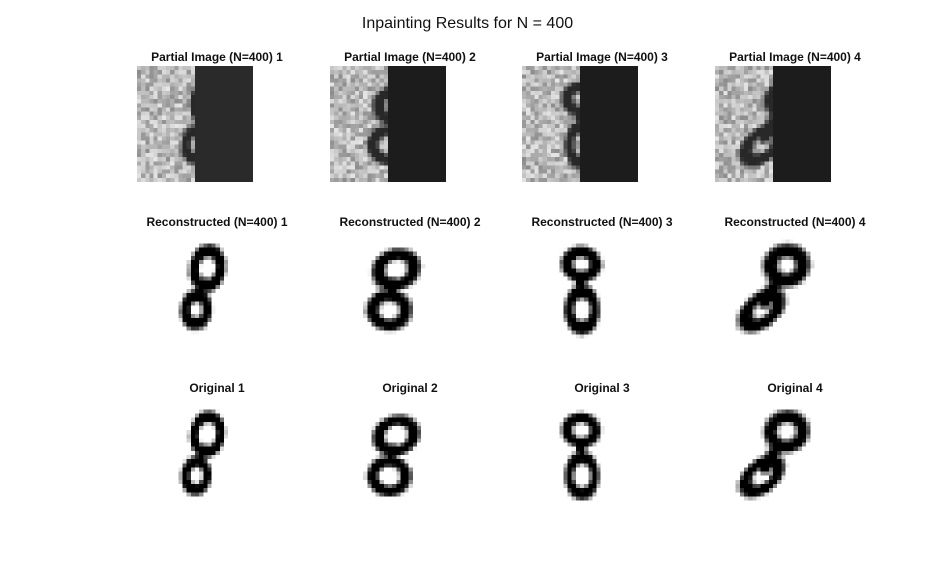 This screenshot has height=574, width=935. I want to click on figure-title: Inpainting Results for N = 400, so click(467, 23).